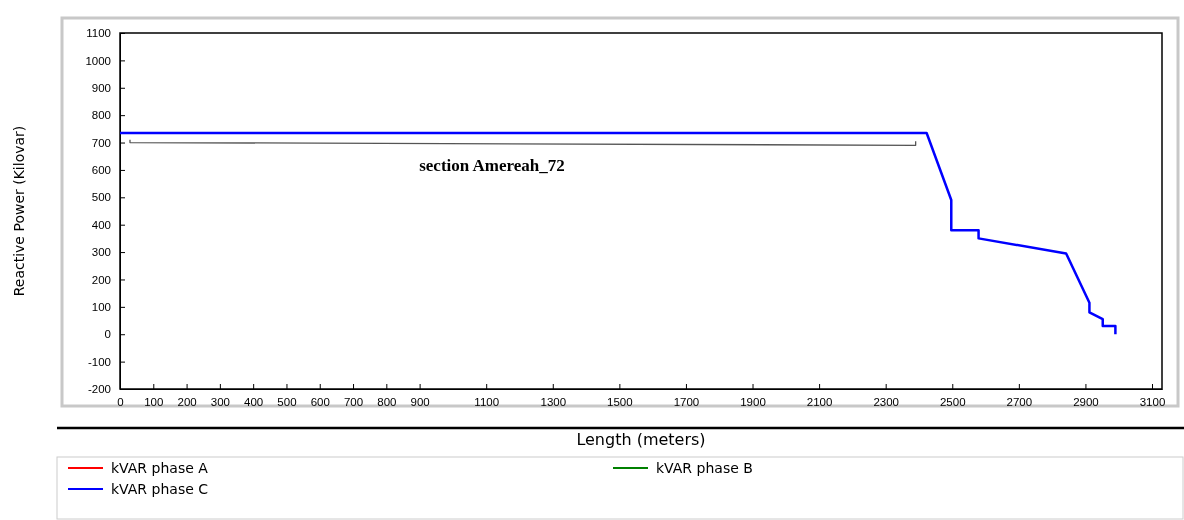  What do you see at coordinates (101, 87) in the screenshot?
I see `y-tick-label: 900` at bounding box center [101, 87].